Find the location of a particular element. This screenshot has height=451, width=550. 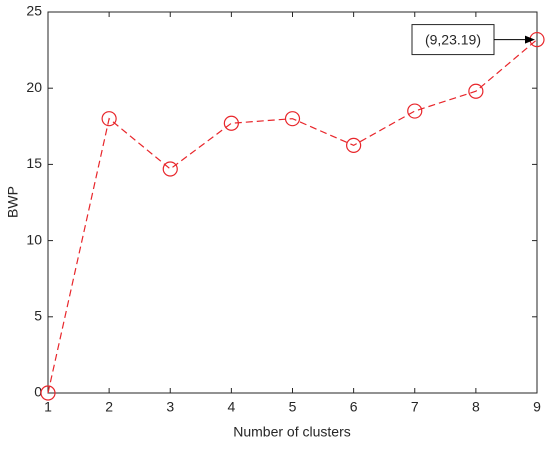

x-tick-label: 1 is located at coordinates (48, 407).